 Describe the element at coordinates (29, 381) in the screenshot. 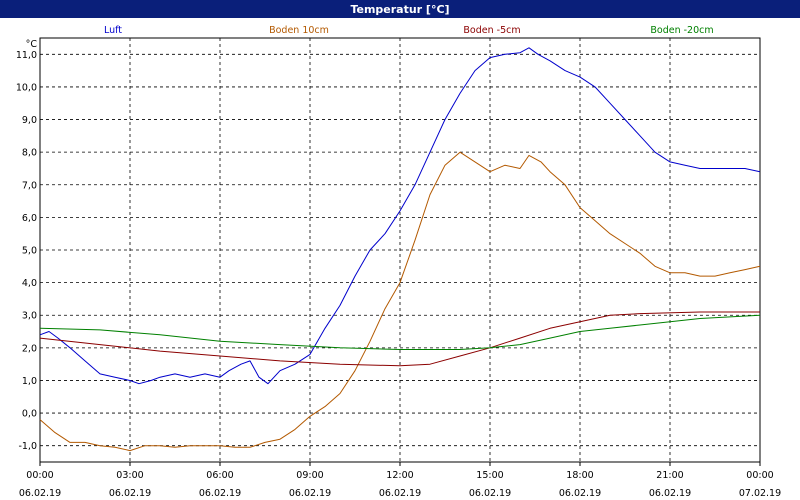

I see `y-tick-label: 1,0` at that location.